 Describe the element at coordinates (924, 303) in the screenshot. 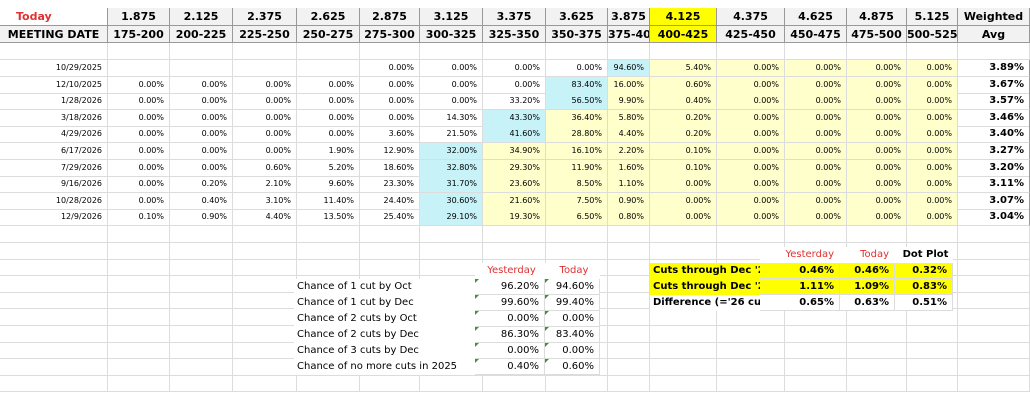

I see `cuts-dot-plot-value: 0.51%` at that location.